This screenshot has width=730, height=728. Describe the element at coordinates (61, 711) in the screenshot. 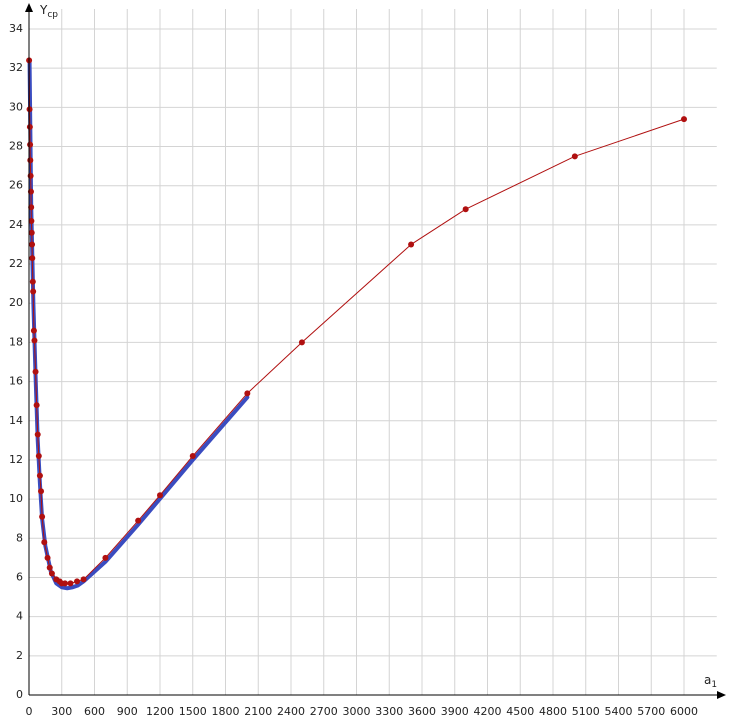

I see `x-tick-label: 300` at that location.